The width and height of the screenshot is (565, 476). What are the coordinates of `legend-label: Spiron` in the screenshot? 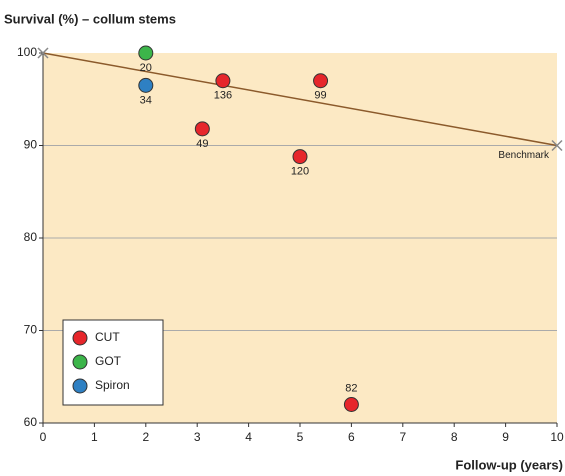 It's located at (112, 385).